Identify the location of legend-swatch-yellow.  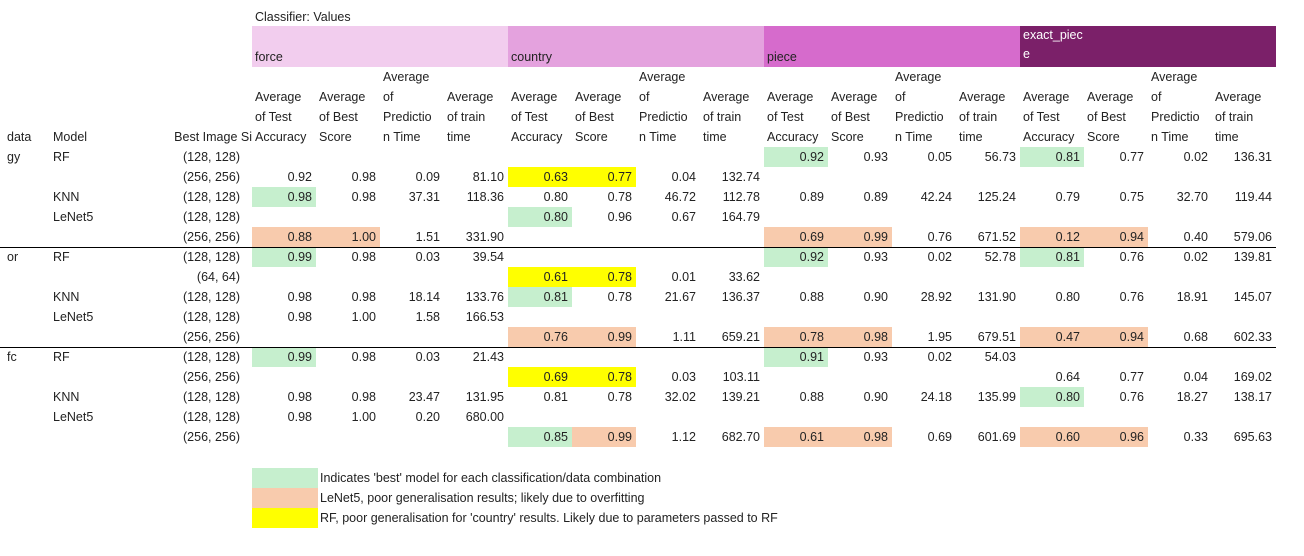
(285, 518).